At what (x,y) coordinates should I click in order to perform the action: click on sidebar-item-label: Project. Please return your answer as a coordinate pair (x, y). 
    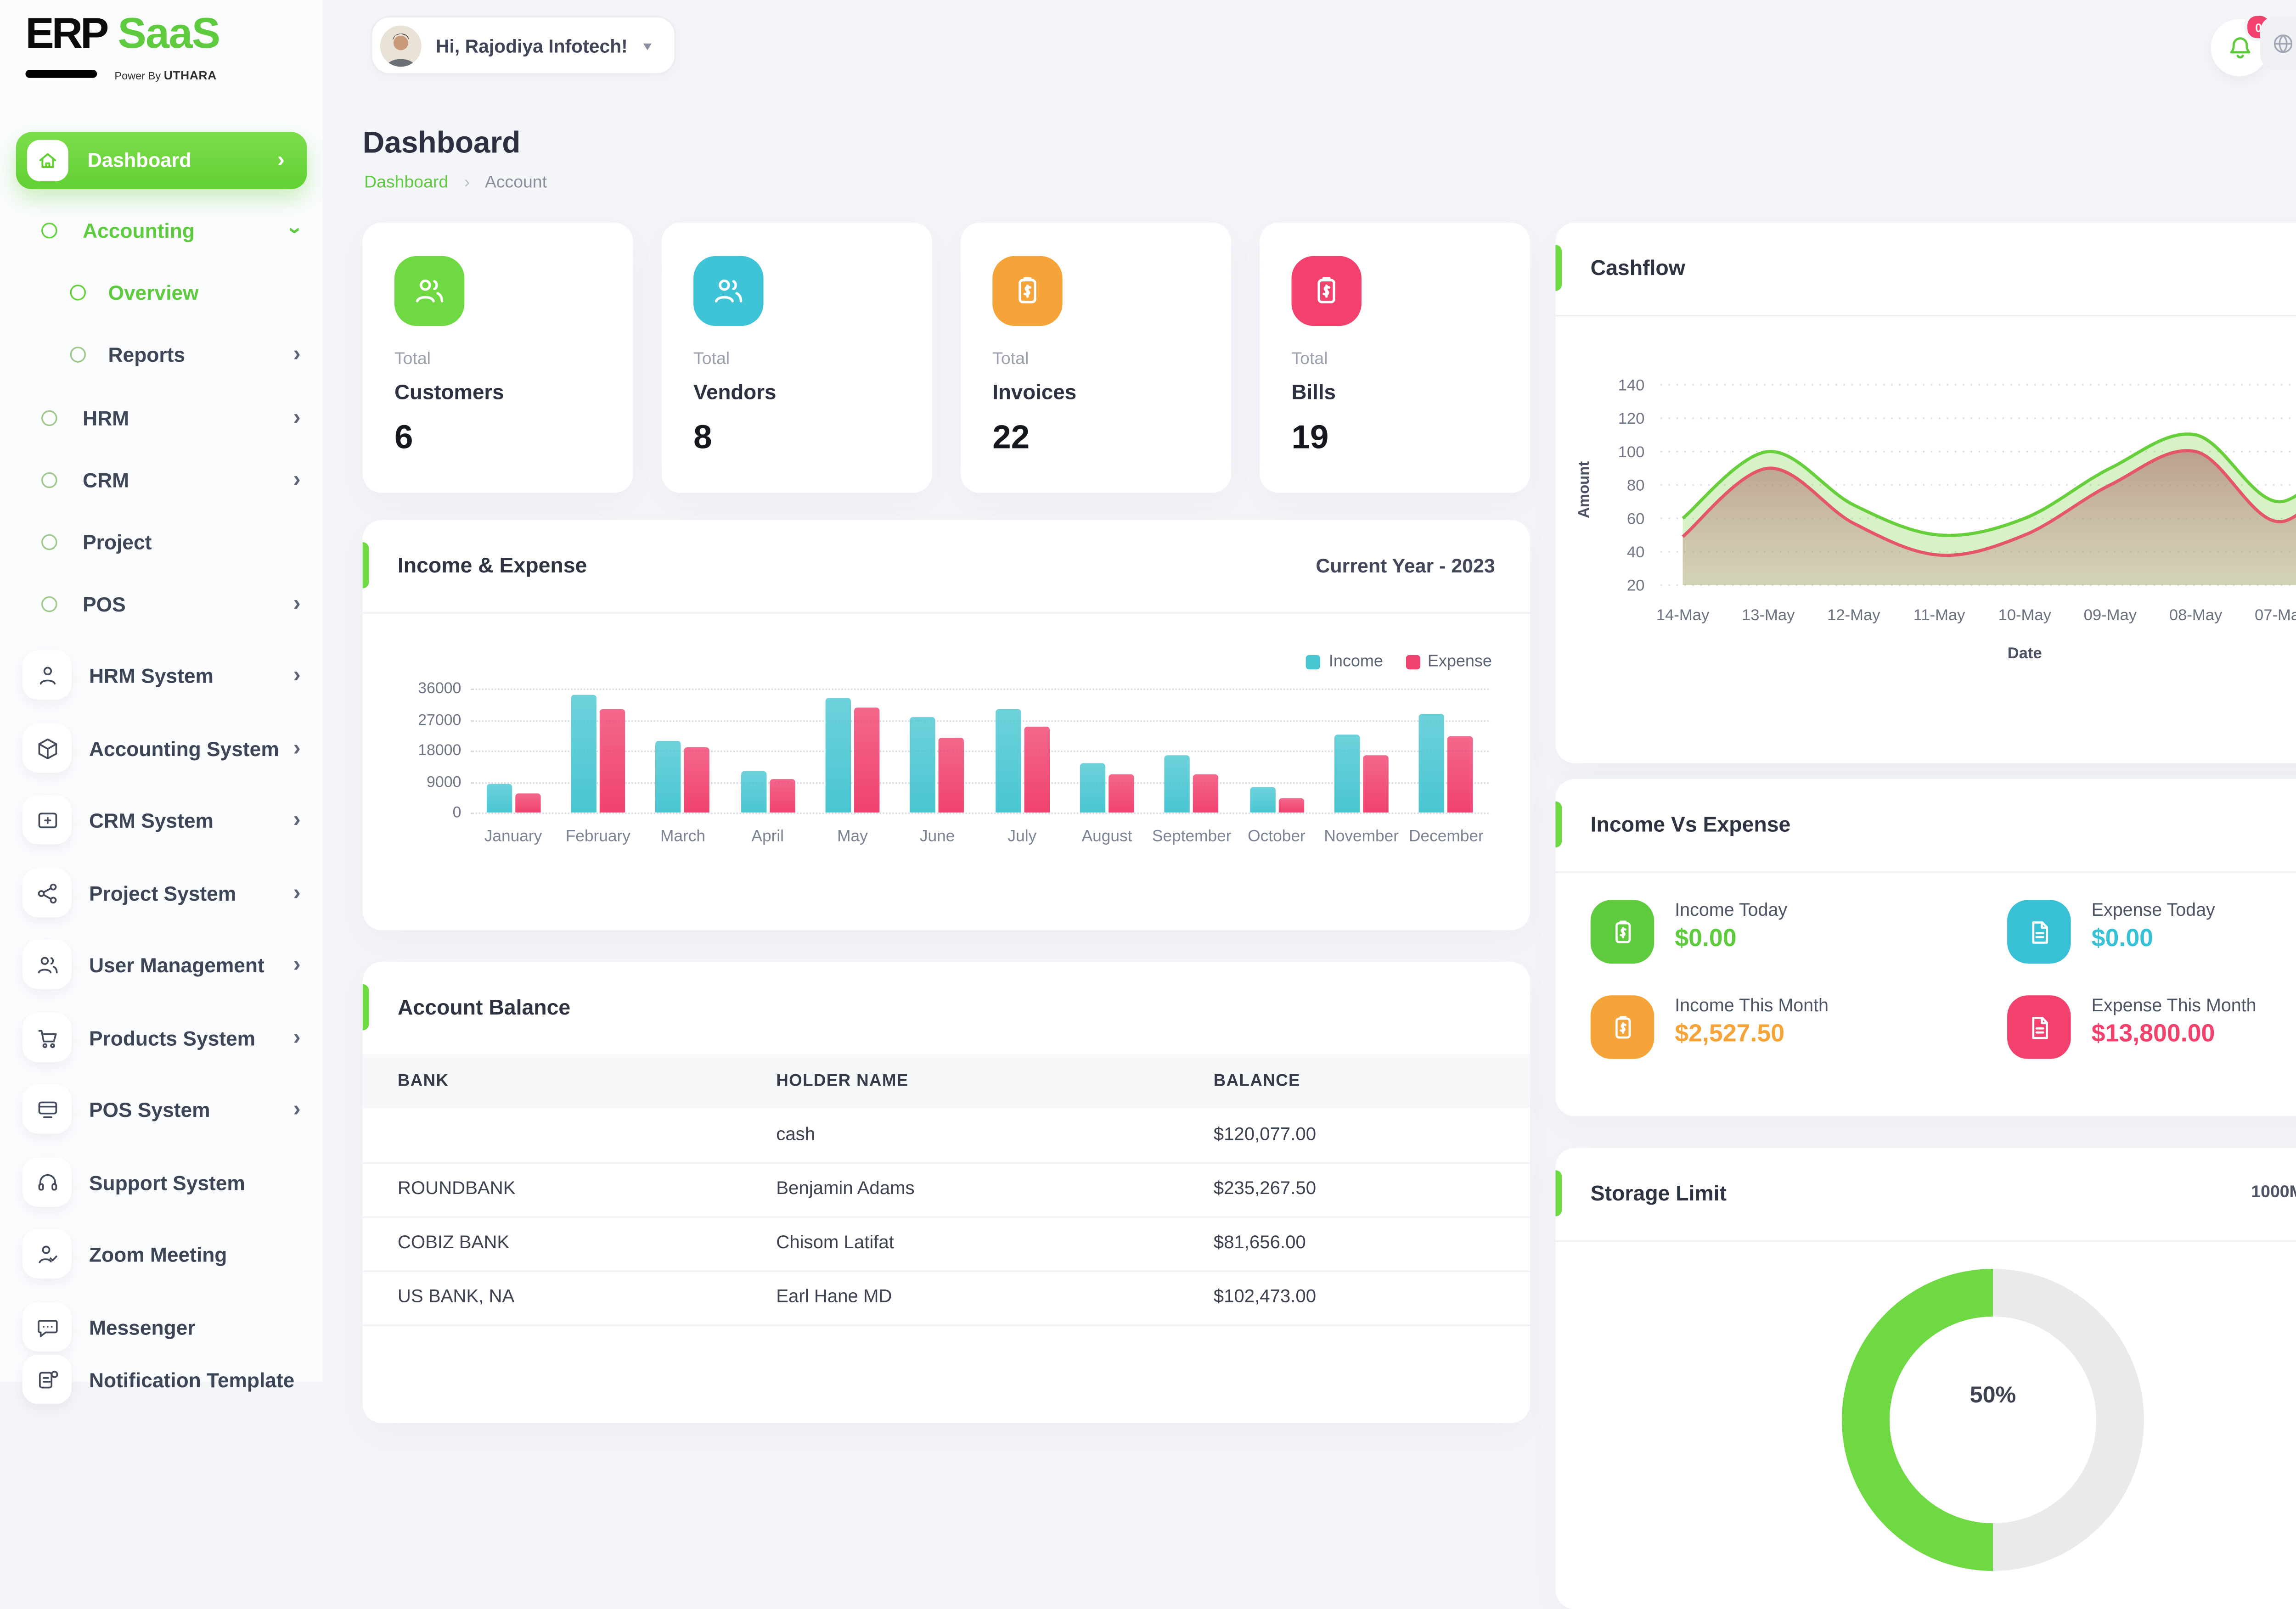
    Looking at the image, I should click on (117, 543).